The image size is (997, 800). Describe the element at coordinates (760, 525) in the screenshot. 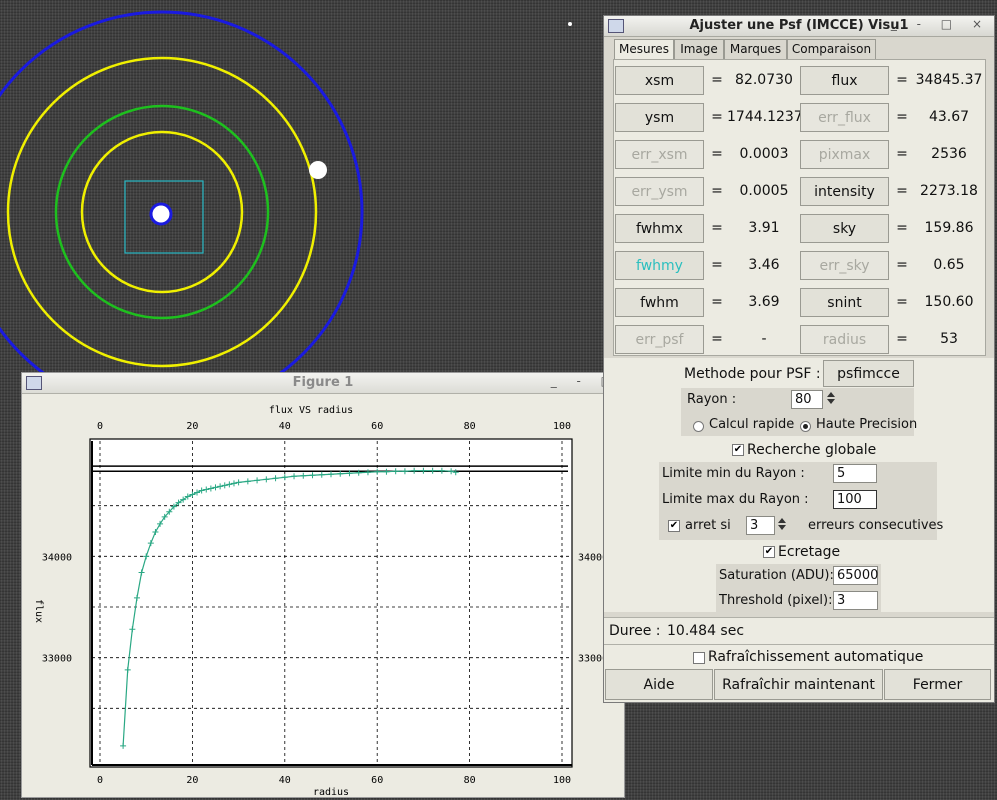

I see `arret-input: 3` at that location.